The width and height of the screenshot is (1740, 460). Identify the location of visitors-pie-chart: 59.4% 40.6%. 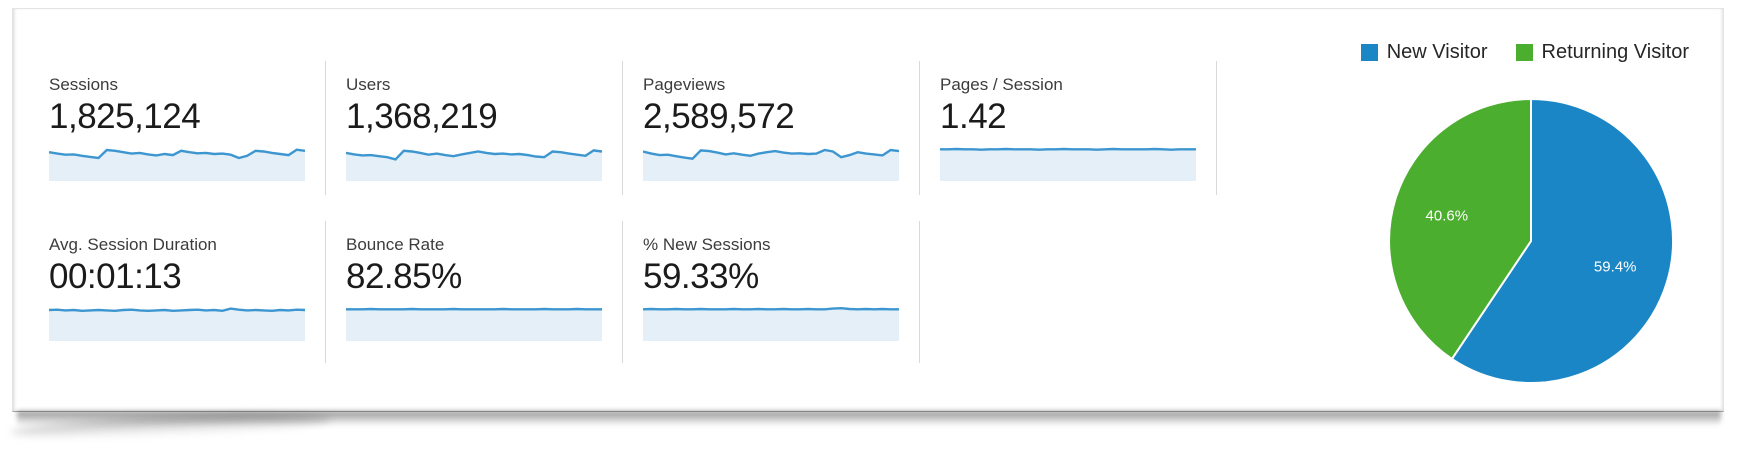
(1531, 241).